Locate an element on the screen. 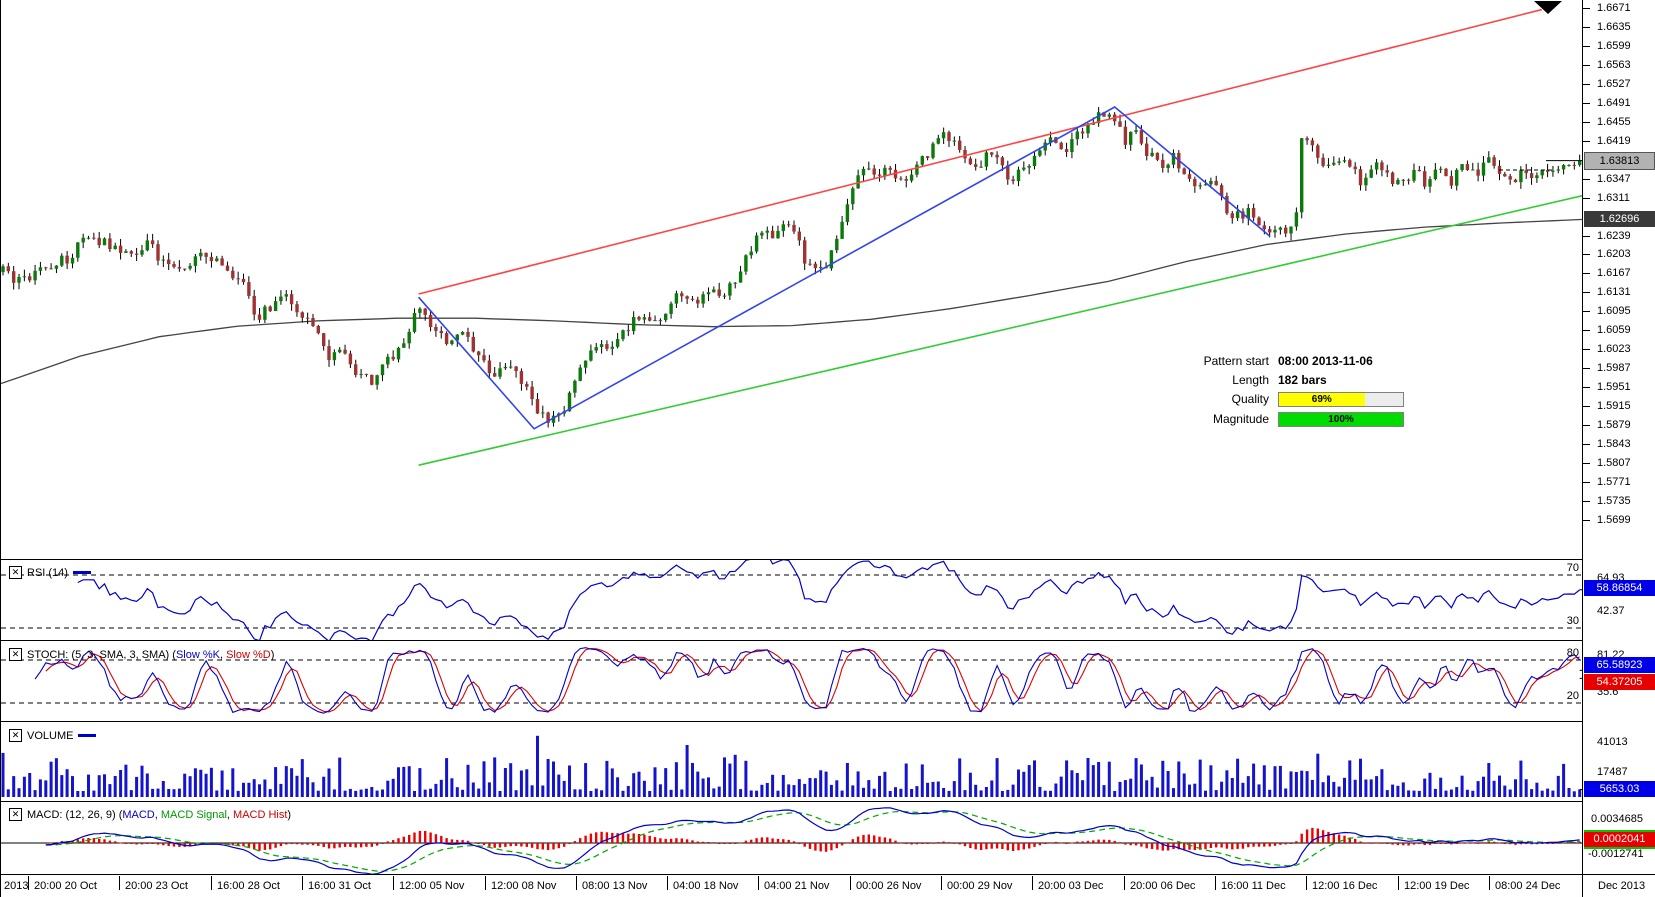 The height and width of the screenshot is (897, 1655). volume-header: ✕ VOLUME is located at coordinates (53, 735).